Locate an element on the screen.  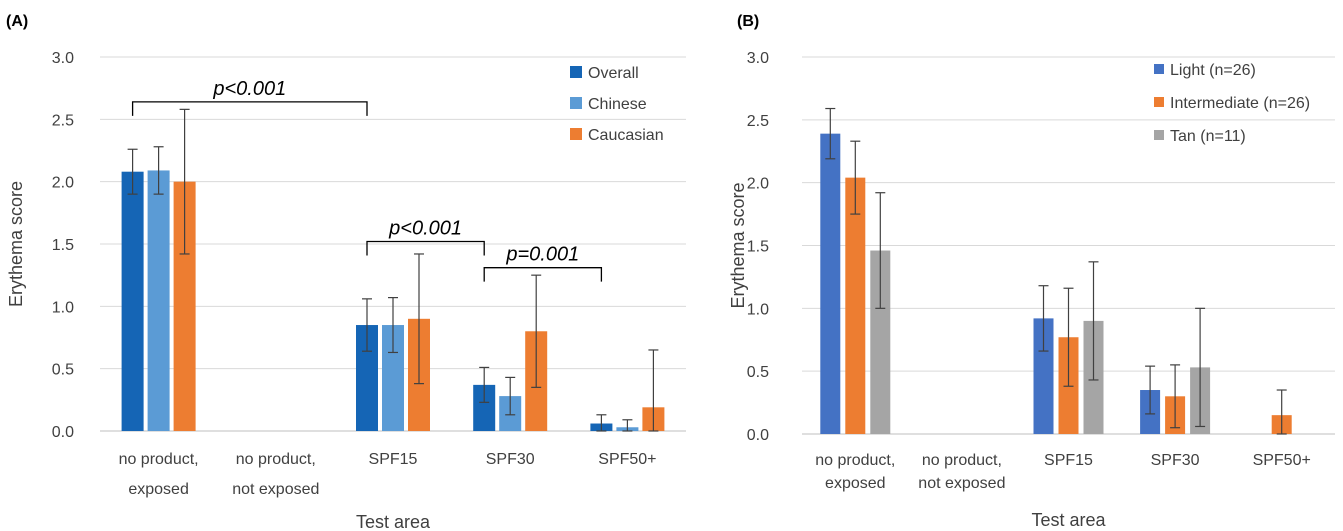
legend-label: Caucasian is located at coordinates (626, 135).